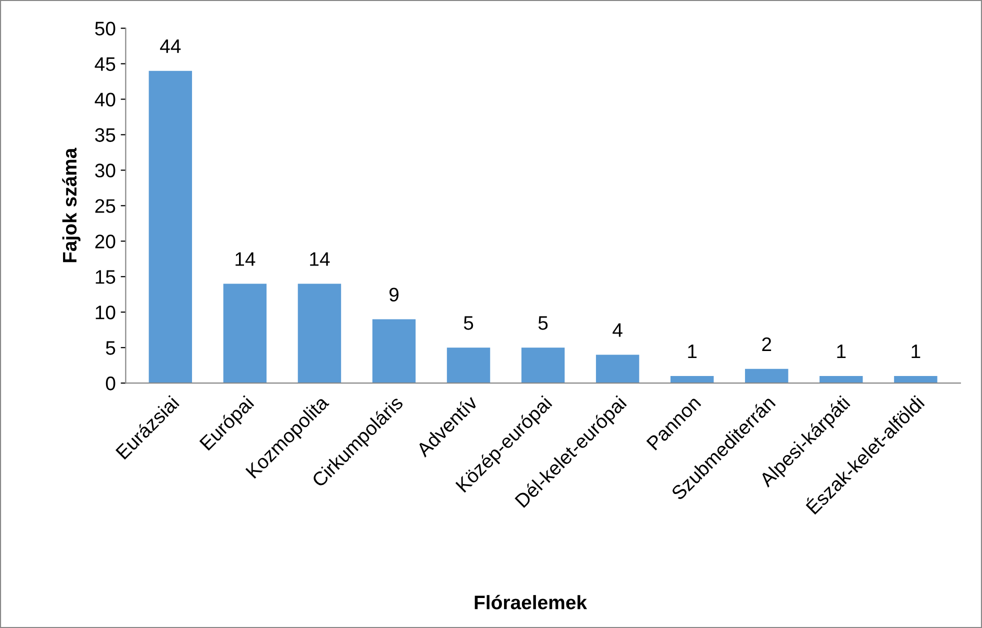  I want to click on y-tick-label: 20, so click(105, 241).